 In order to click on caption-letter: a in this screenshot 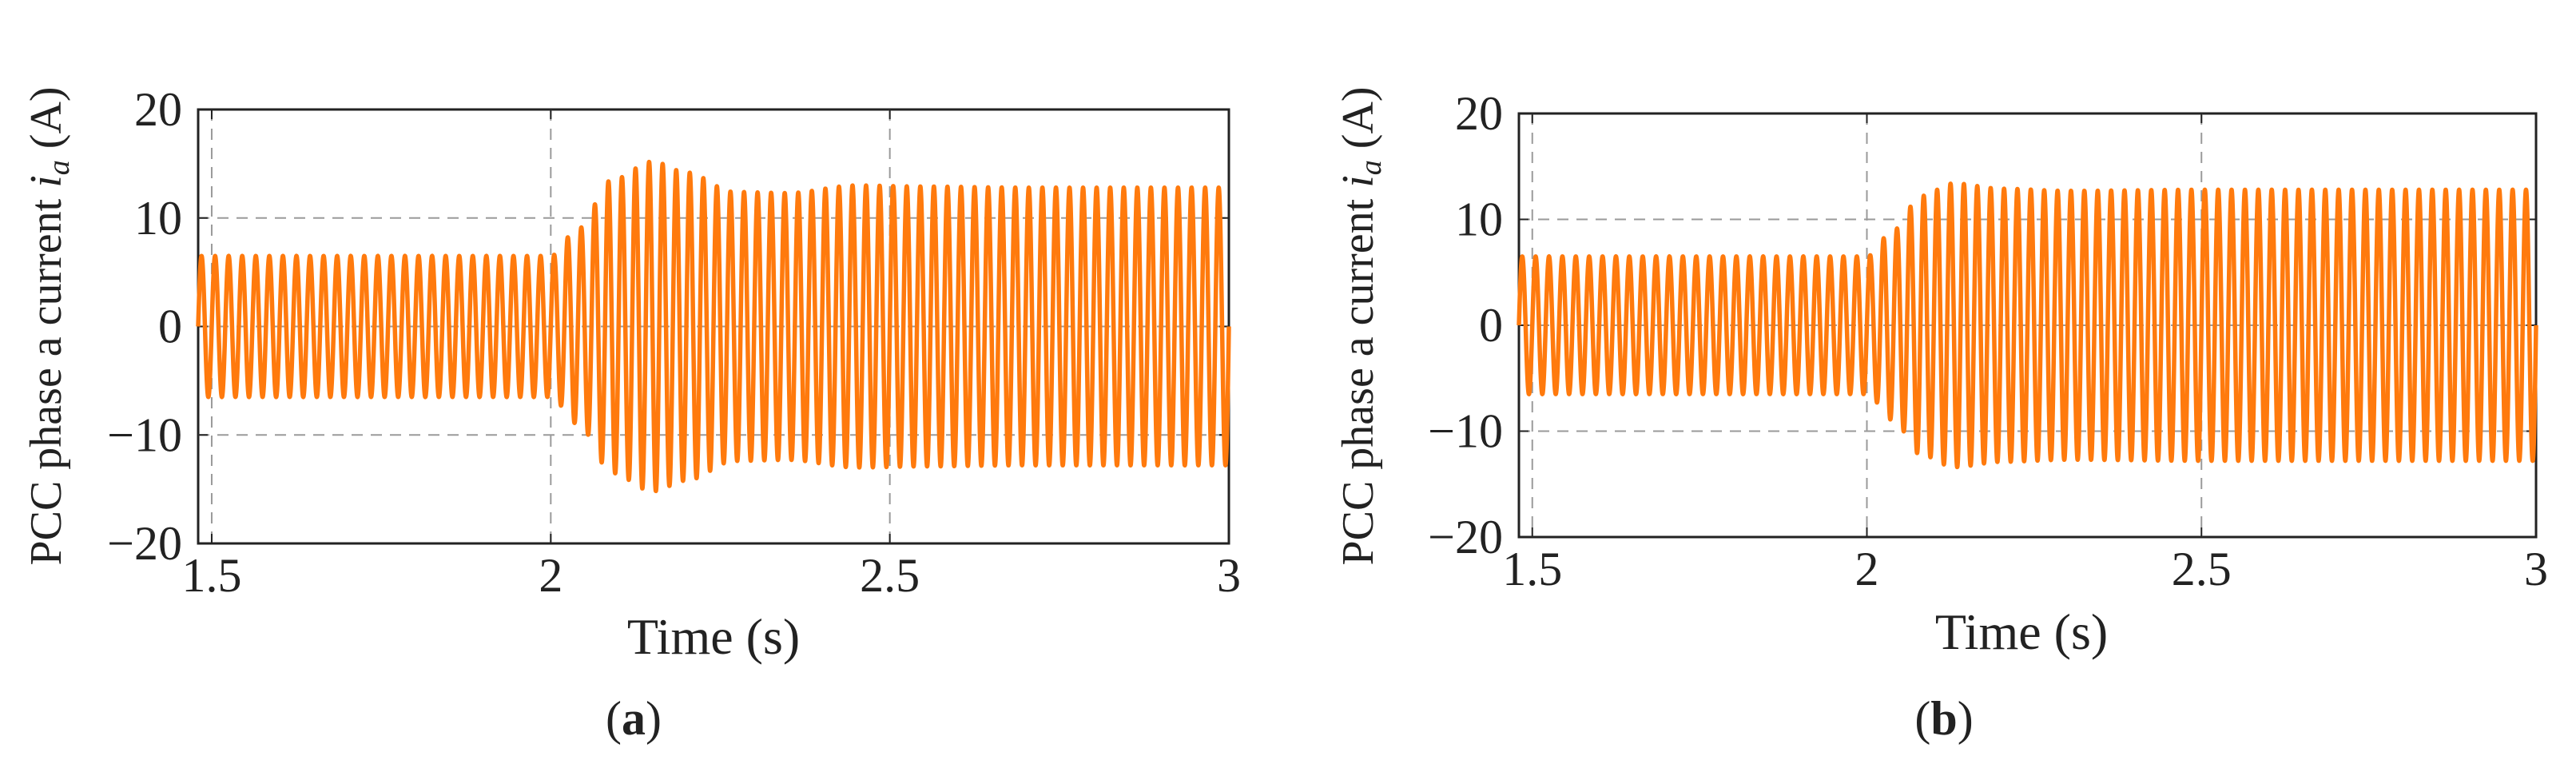, I will do `click(634, 718)`.